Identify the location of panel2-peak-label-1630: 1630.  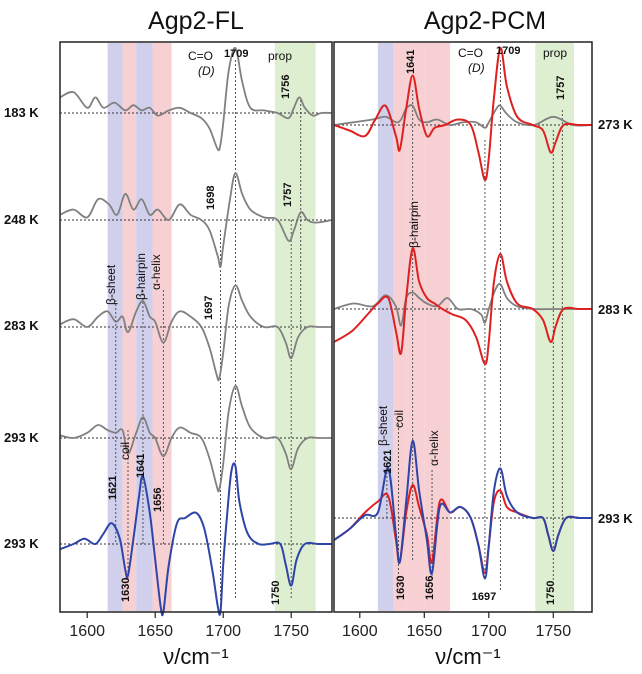
(401, 588).